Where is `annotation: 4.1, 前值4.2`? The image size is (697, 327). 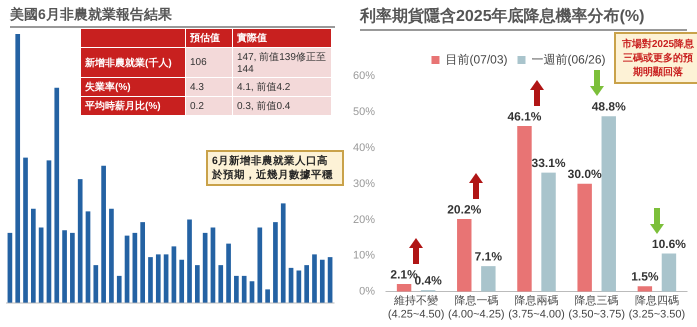 annotation: 4.1, 前值4.2 is located at coordinates (282, 87).